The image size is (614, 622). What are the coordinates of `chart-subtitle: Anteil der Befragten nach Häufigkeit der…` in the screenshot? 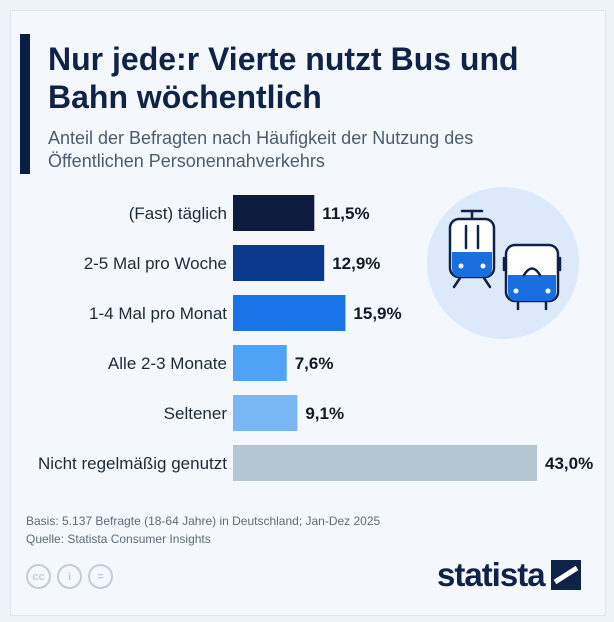 It's located at (261, 149).